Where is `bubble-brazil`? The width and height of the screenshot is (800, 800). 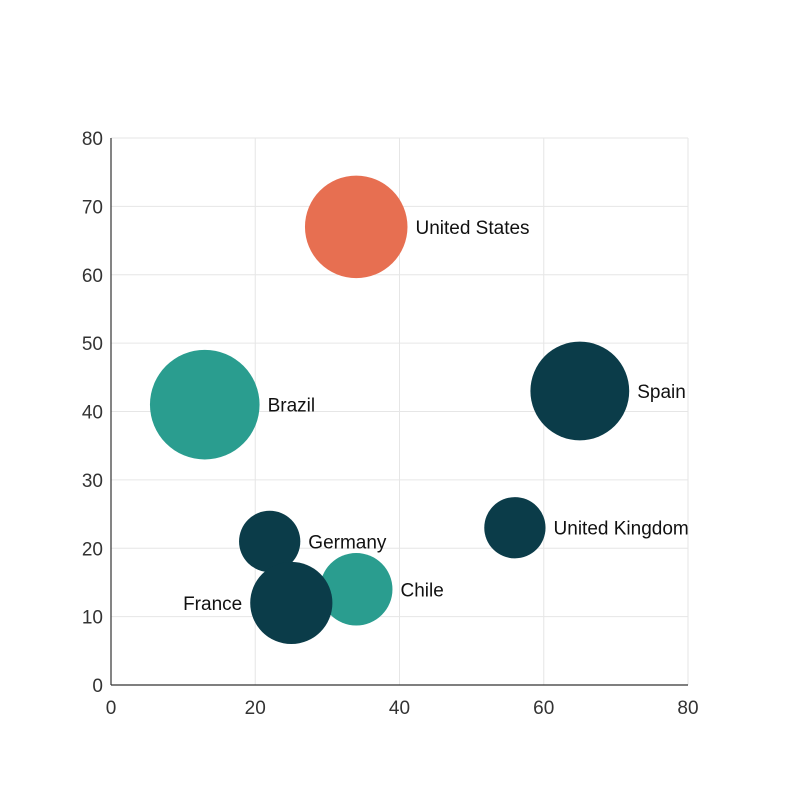 bubble-brazil is located at coordinates (204, 404).